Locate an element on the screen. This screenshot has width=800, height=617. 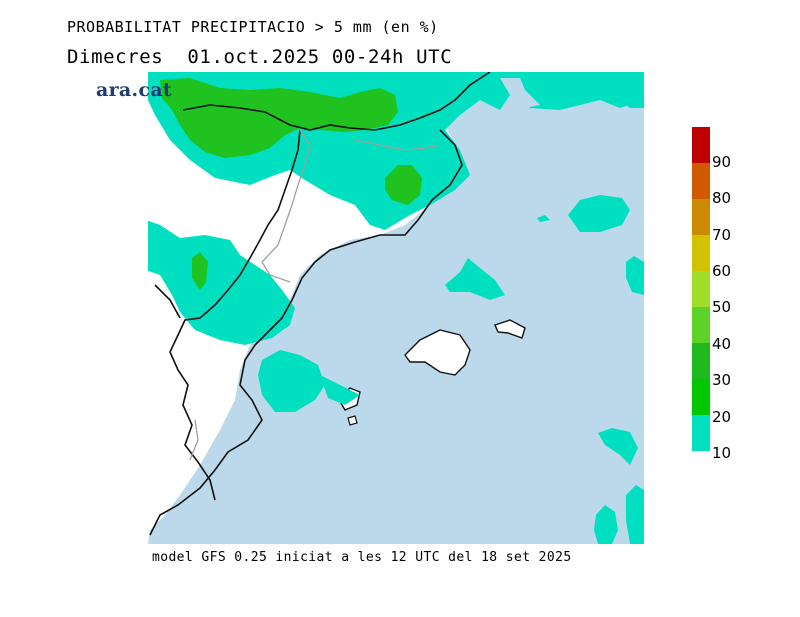
scale-label-90: 90 is located at coordinates (722, 162).